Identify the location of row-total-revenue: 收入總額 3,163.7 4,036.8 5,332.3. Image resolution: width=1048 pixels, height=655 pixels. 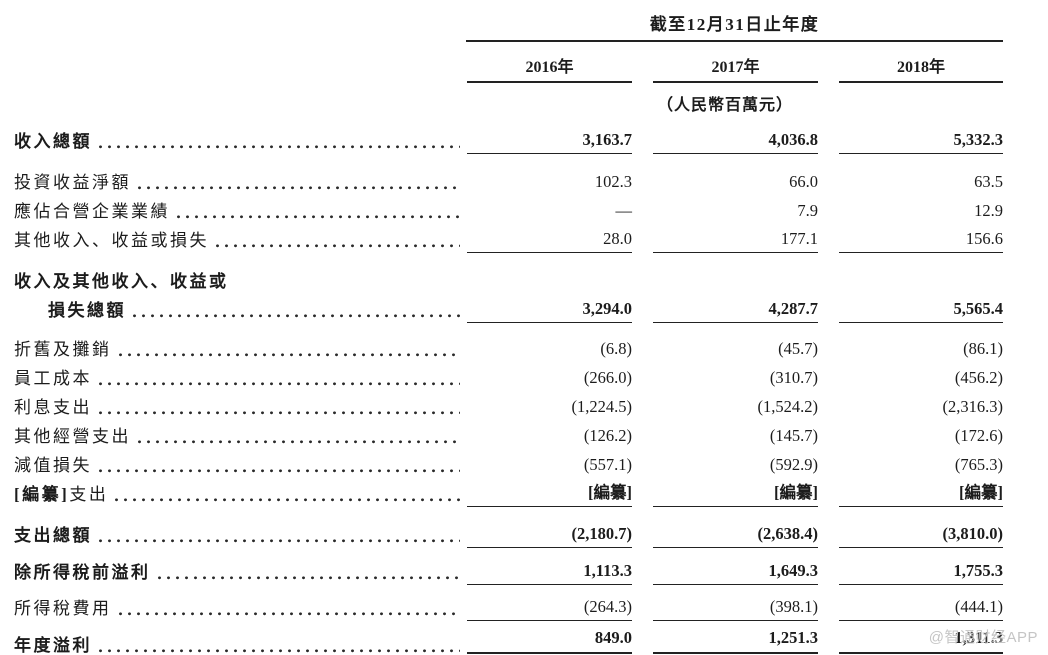
(509, 139).